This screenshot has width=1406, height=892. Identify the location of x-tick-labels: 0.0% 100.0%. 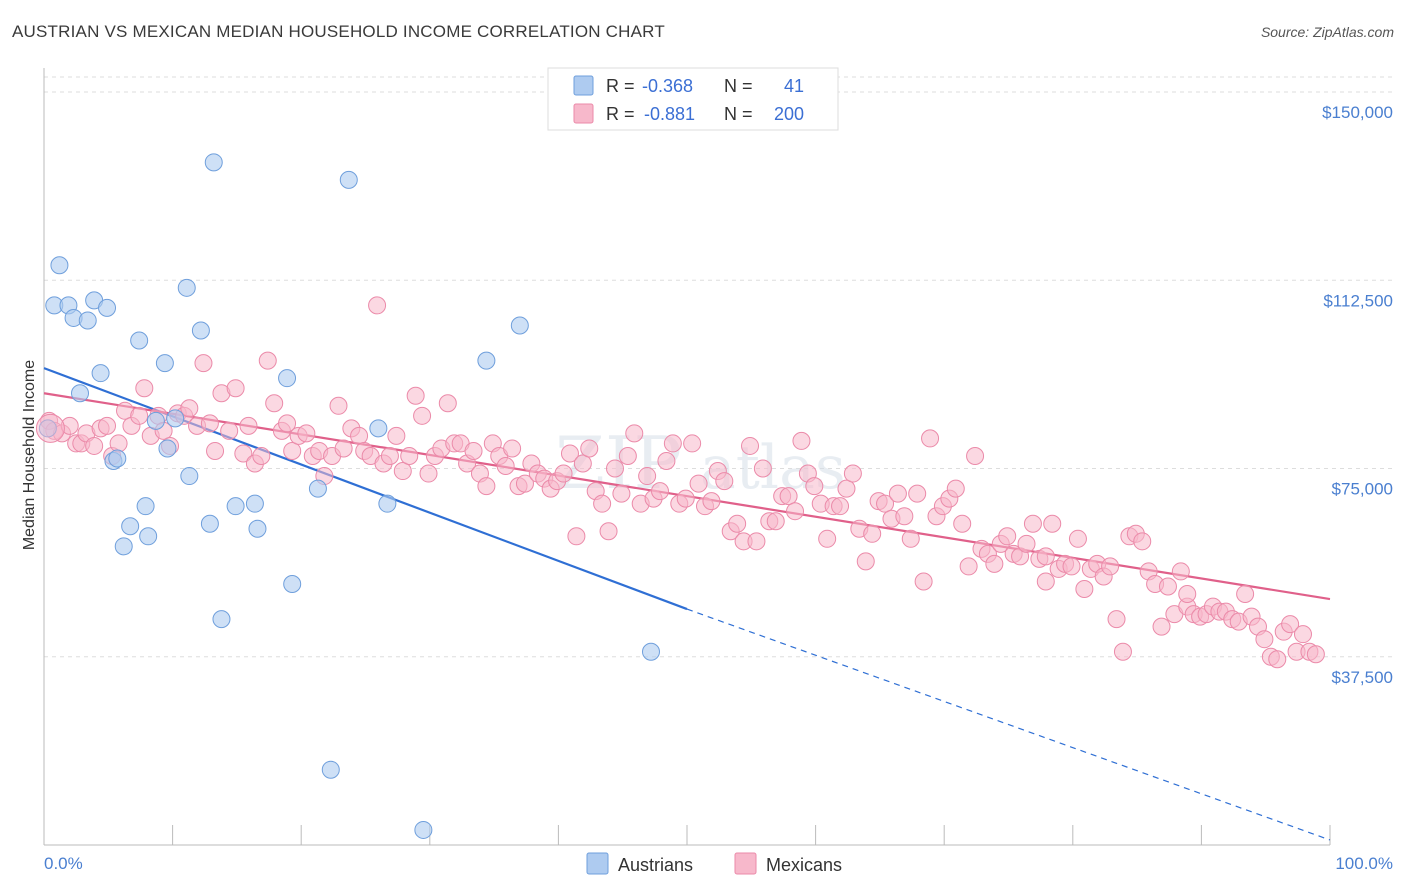
(718, 863).